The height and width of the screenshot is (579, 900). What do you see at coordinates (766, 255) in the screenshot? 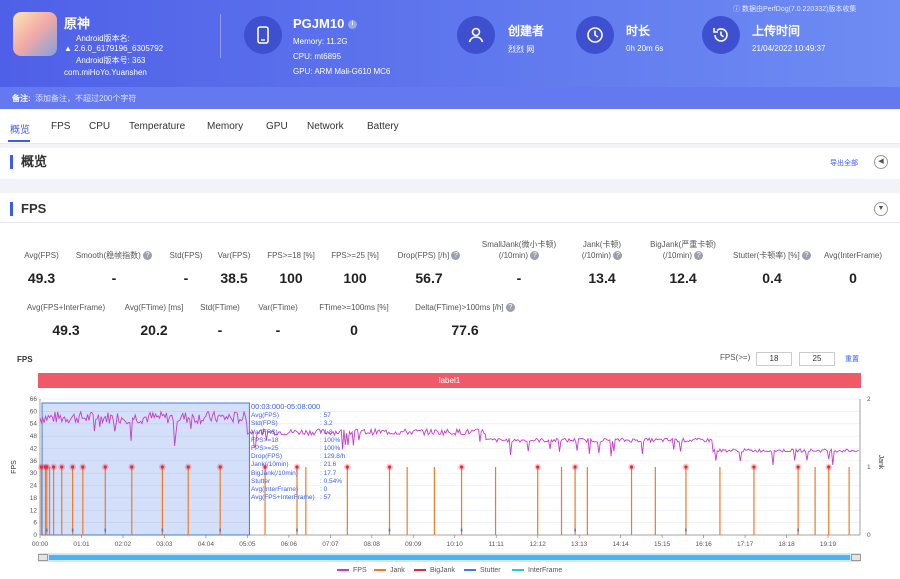
I see `metric-label-text: Stutter(卡顿率) [%]` at bounding box center [766, 255].